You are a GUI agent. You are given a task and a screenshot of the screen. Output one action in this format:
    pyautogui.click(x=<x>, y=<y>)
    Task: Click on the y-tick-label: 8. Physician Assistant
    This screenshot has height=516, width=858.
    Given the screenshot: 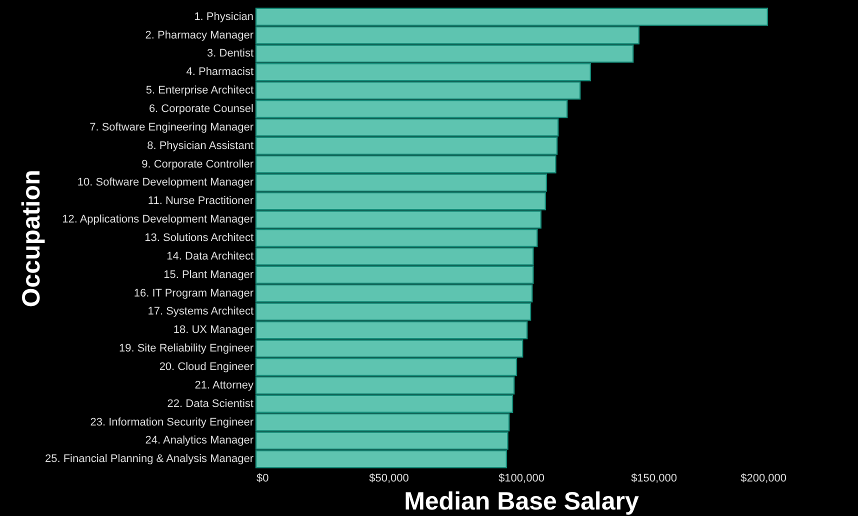 What is the action you would take?
    pyautogui.click(x=200, y=146)
    